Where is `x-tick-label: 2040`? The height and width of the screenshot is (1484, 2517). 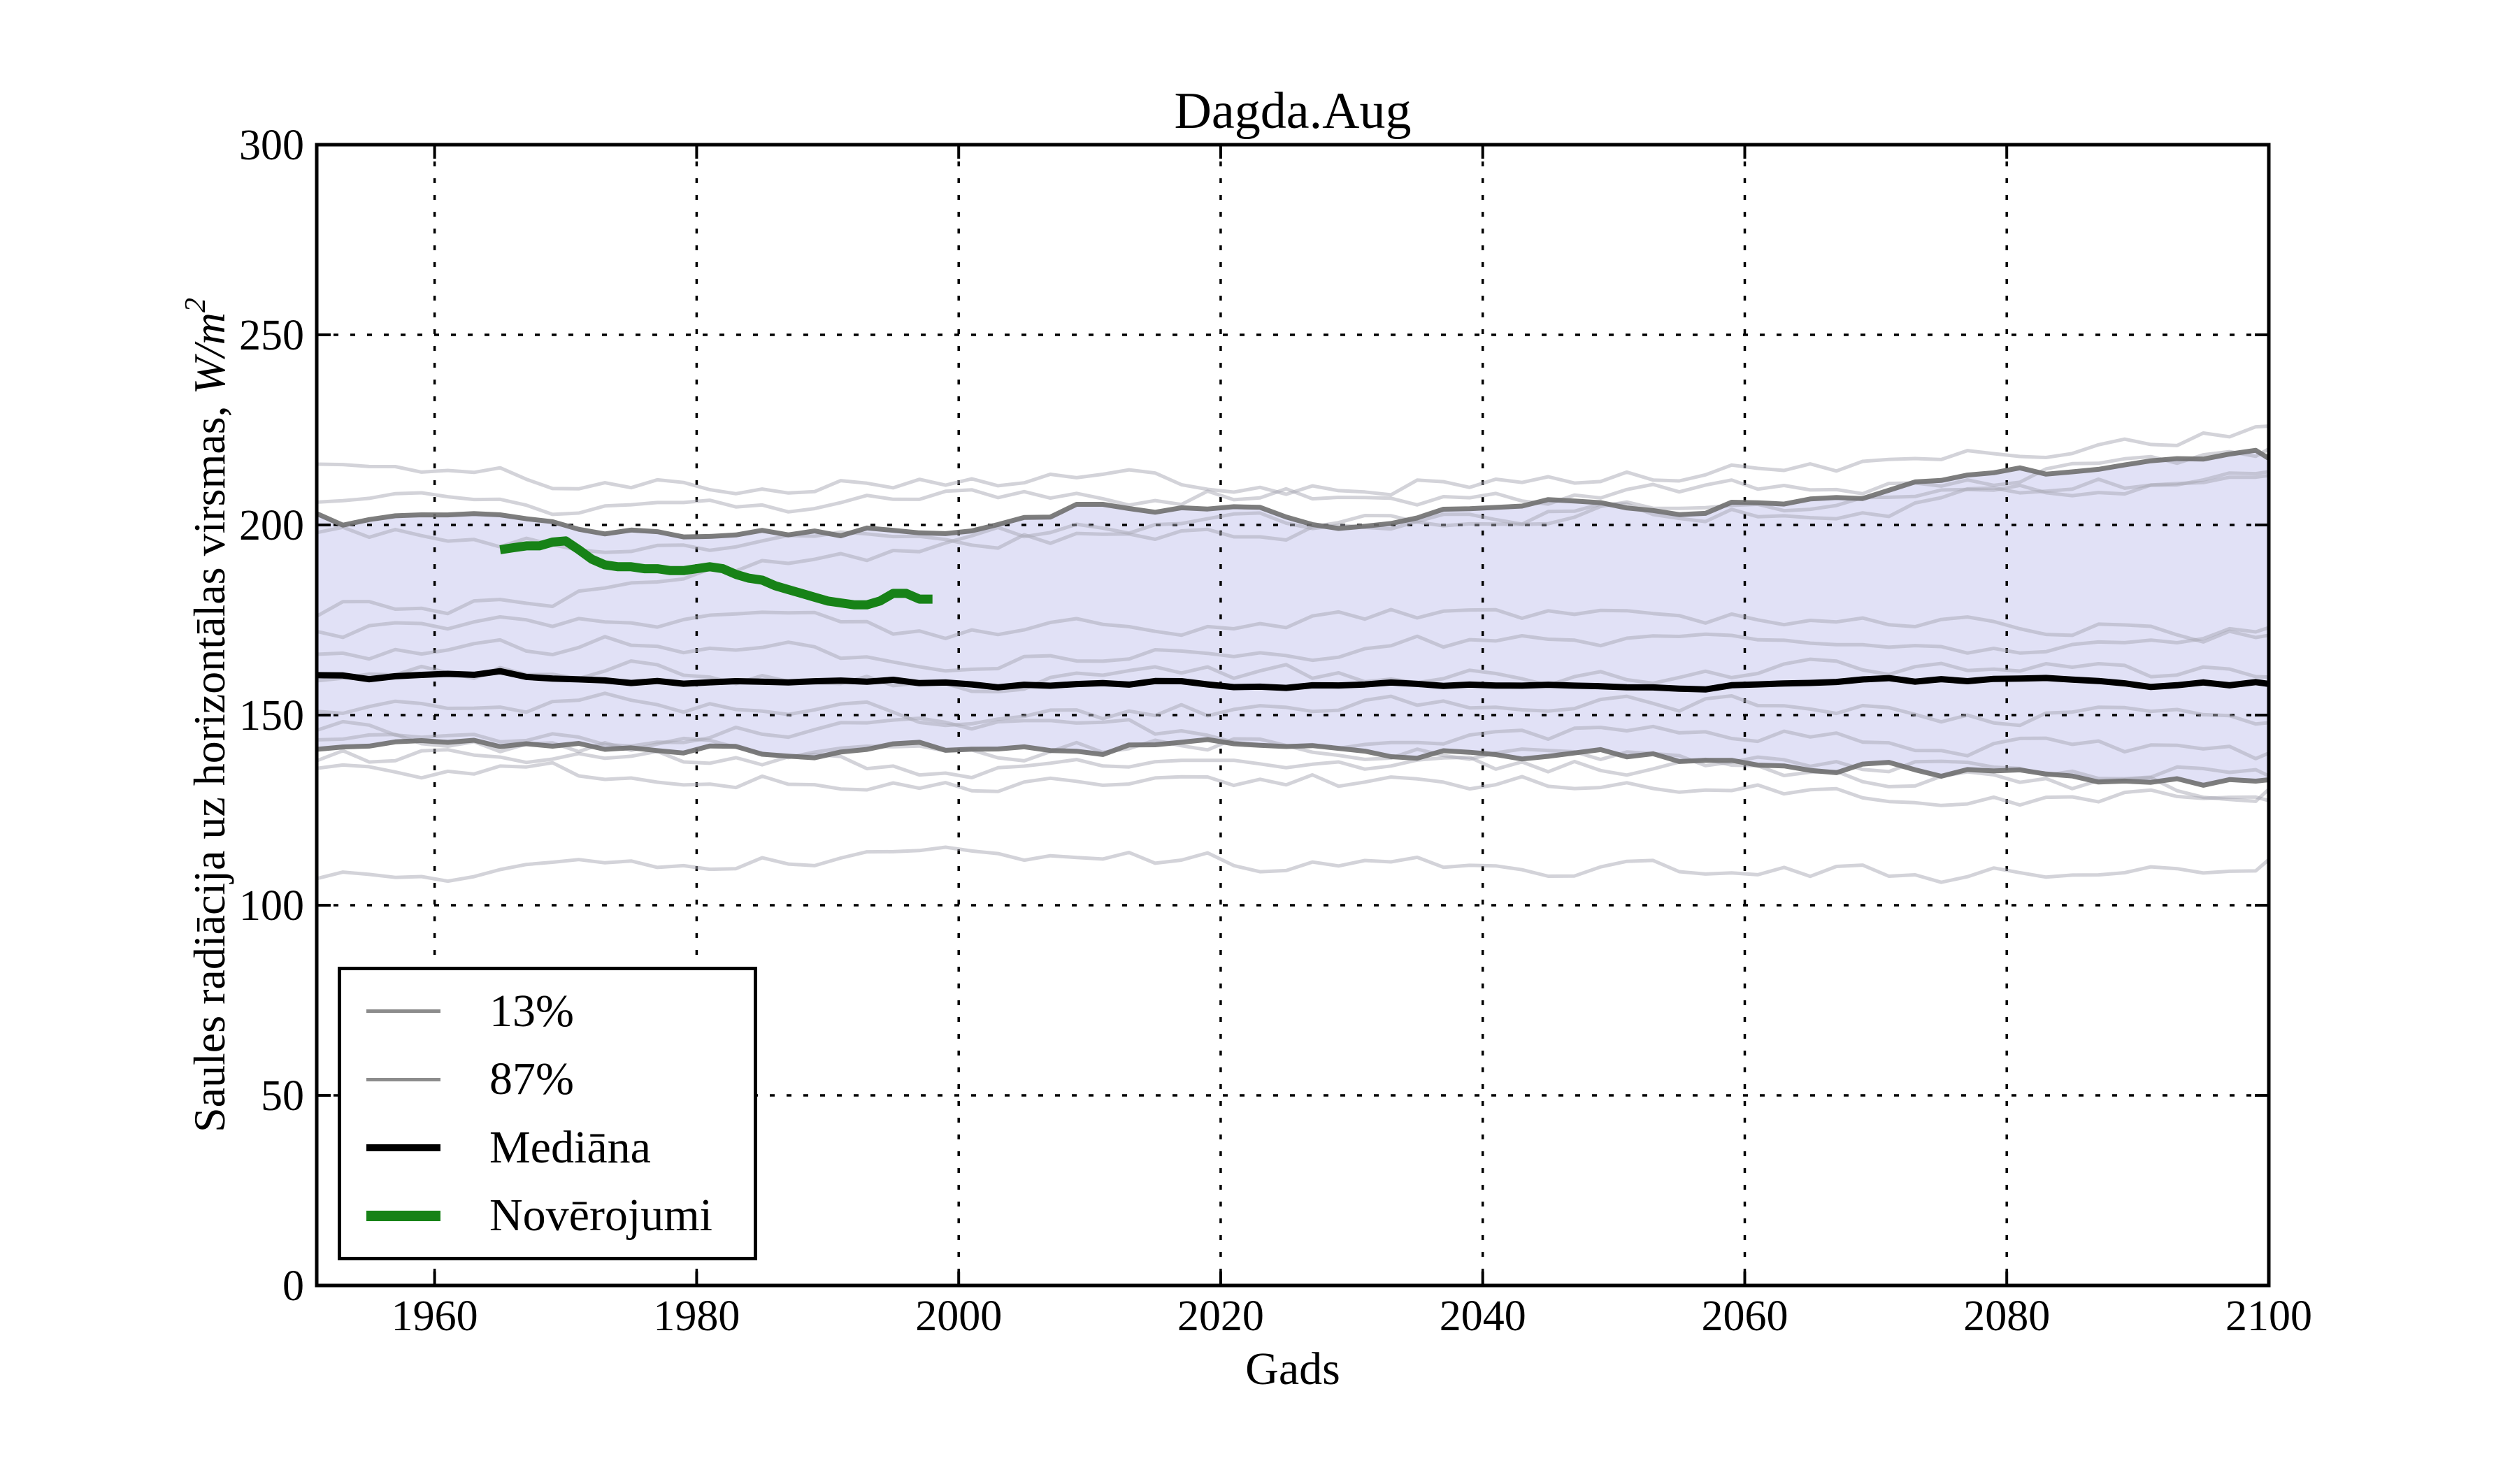
x-tick-label: 2040 is located at coordinates (1483, 1316).